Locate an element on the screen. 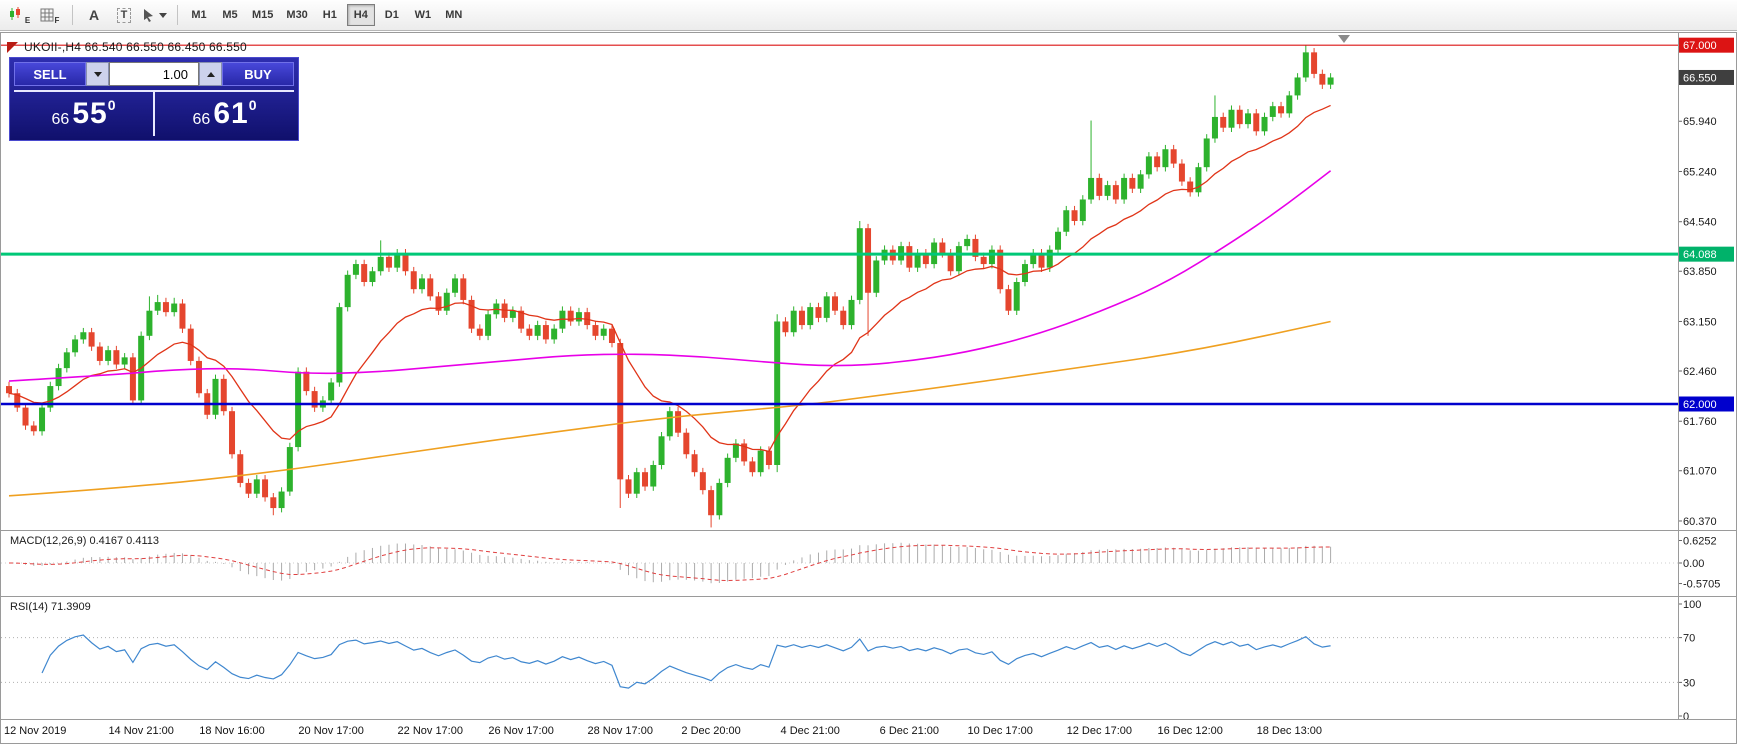 This screenshot has width=1737, height=744. svg-text: -0.5705 is located at coordinates (1701, 585).